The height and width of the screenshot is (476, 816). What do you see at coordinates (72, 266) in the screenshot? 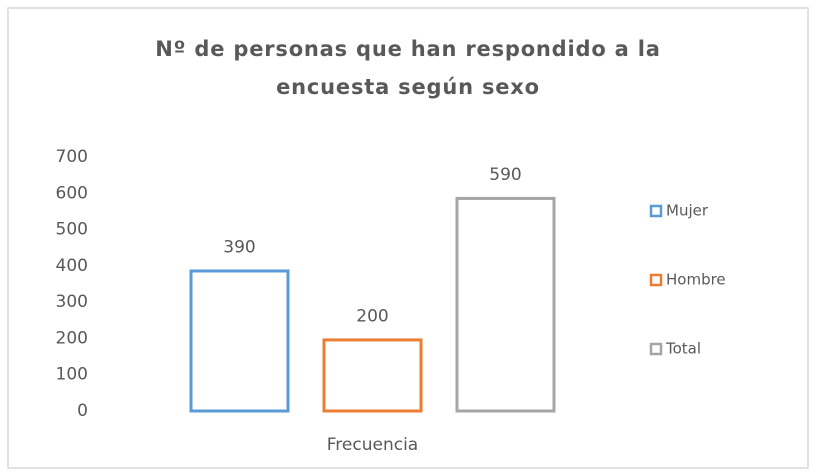
I see `y-tick-label: 400` at bounding box center [72, 266].